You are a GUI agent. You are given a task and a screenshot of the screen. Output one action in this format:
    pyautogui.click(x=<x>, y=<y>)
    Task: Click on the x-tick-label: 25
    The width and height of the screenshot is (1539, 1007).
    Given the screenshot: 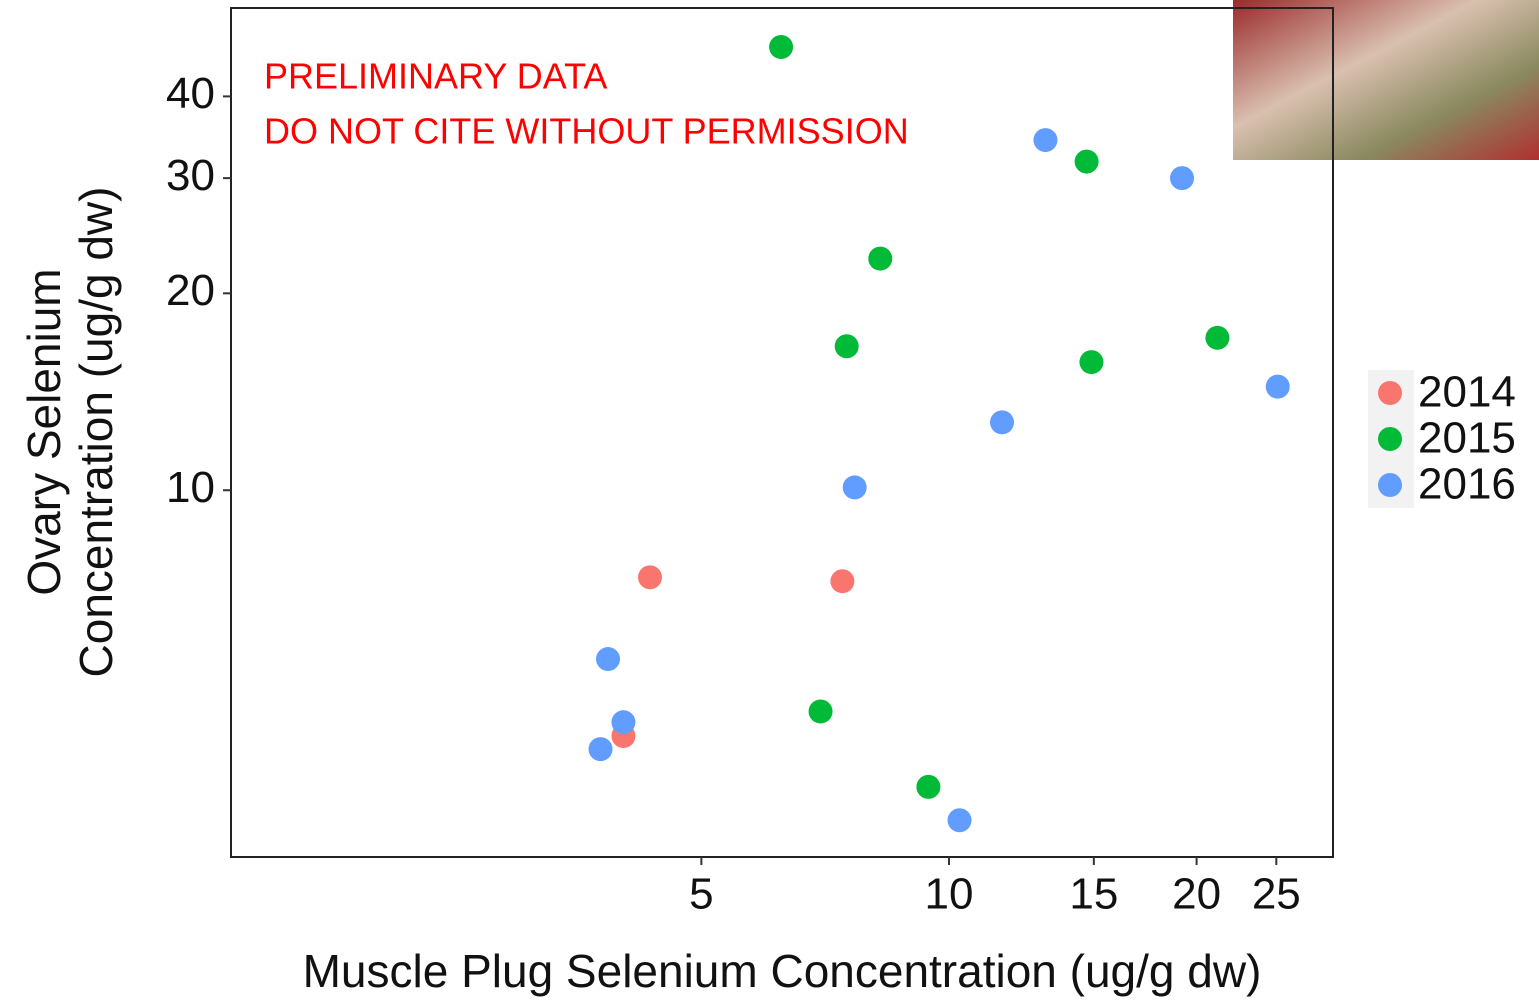 What is the action you would take?
    pyautogui.click(x=1276, y=894)
    